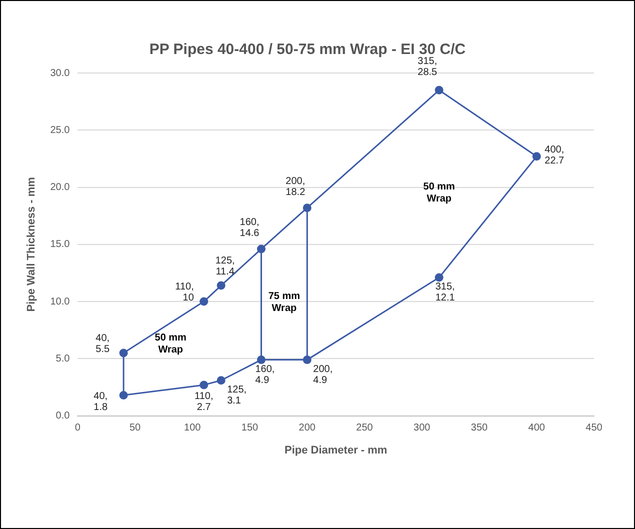 The width and height of the screenshot is (635, 529). Describe the element at coordinates (428, 67) in the screenshot. I see `data-label: 315, 28.5` at that location.